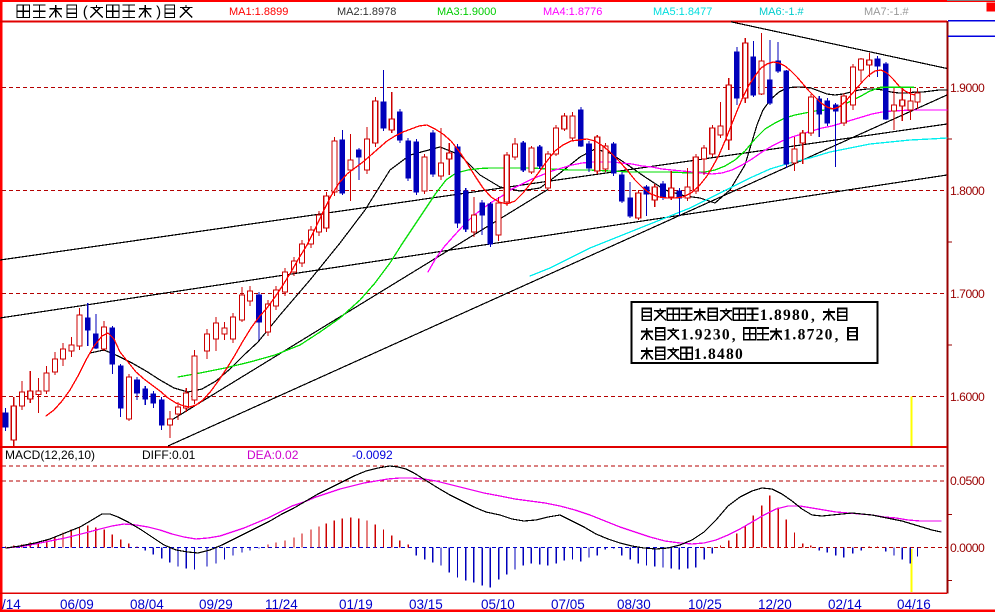  Describe the element at coordinates (807, 334) in the screenshot. I see `svg-text: 1.8720` at that location.